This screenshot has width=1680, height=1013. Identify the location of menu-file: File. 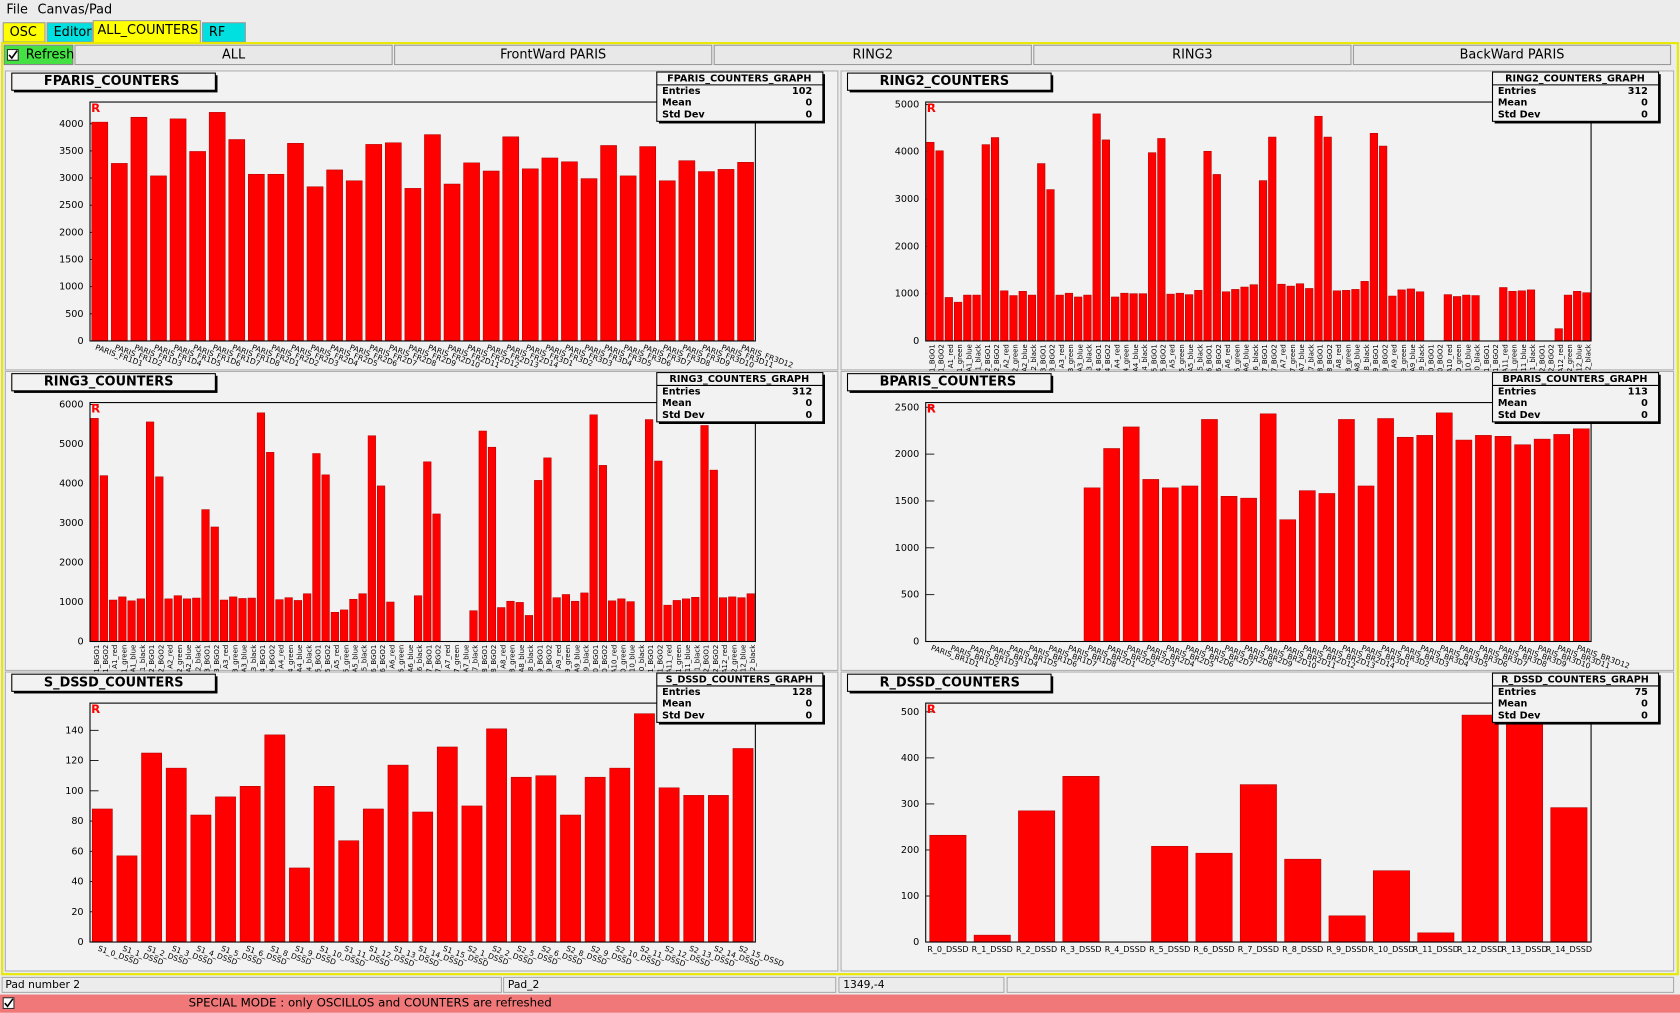
(17, 9).